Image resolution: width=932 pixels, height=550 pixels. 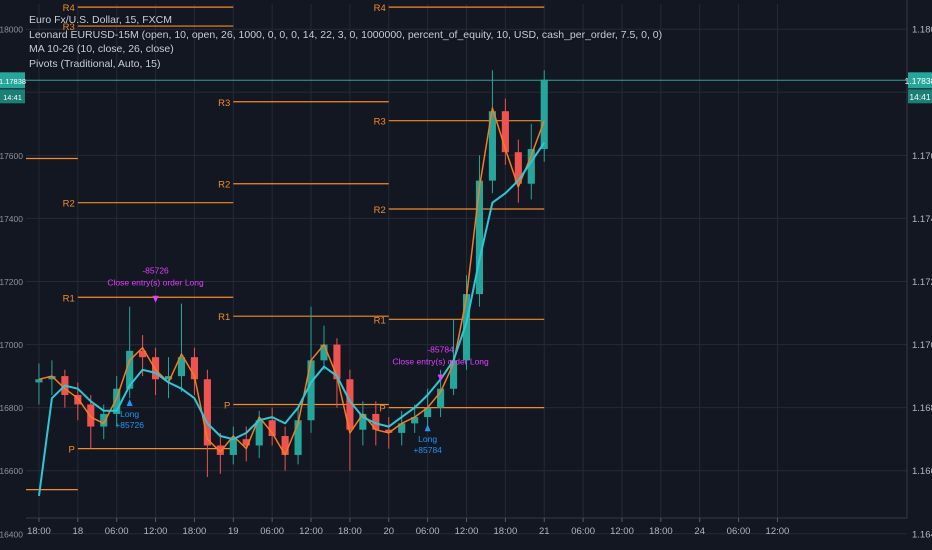 What do you see at coordinates (129, 414) in the screenshot?
I see `annotation-order-label: Long` at bounding box center [129, 414].